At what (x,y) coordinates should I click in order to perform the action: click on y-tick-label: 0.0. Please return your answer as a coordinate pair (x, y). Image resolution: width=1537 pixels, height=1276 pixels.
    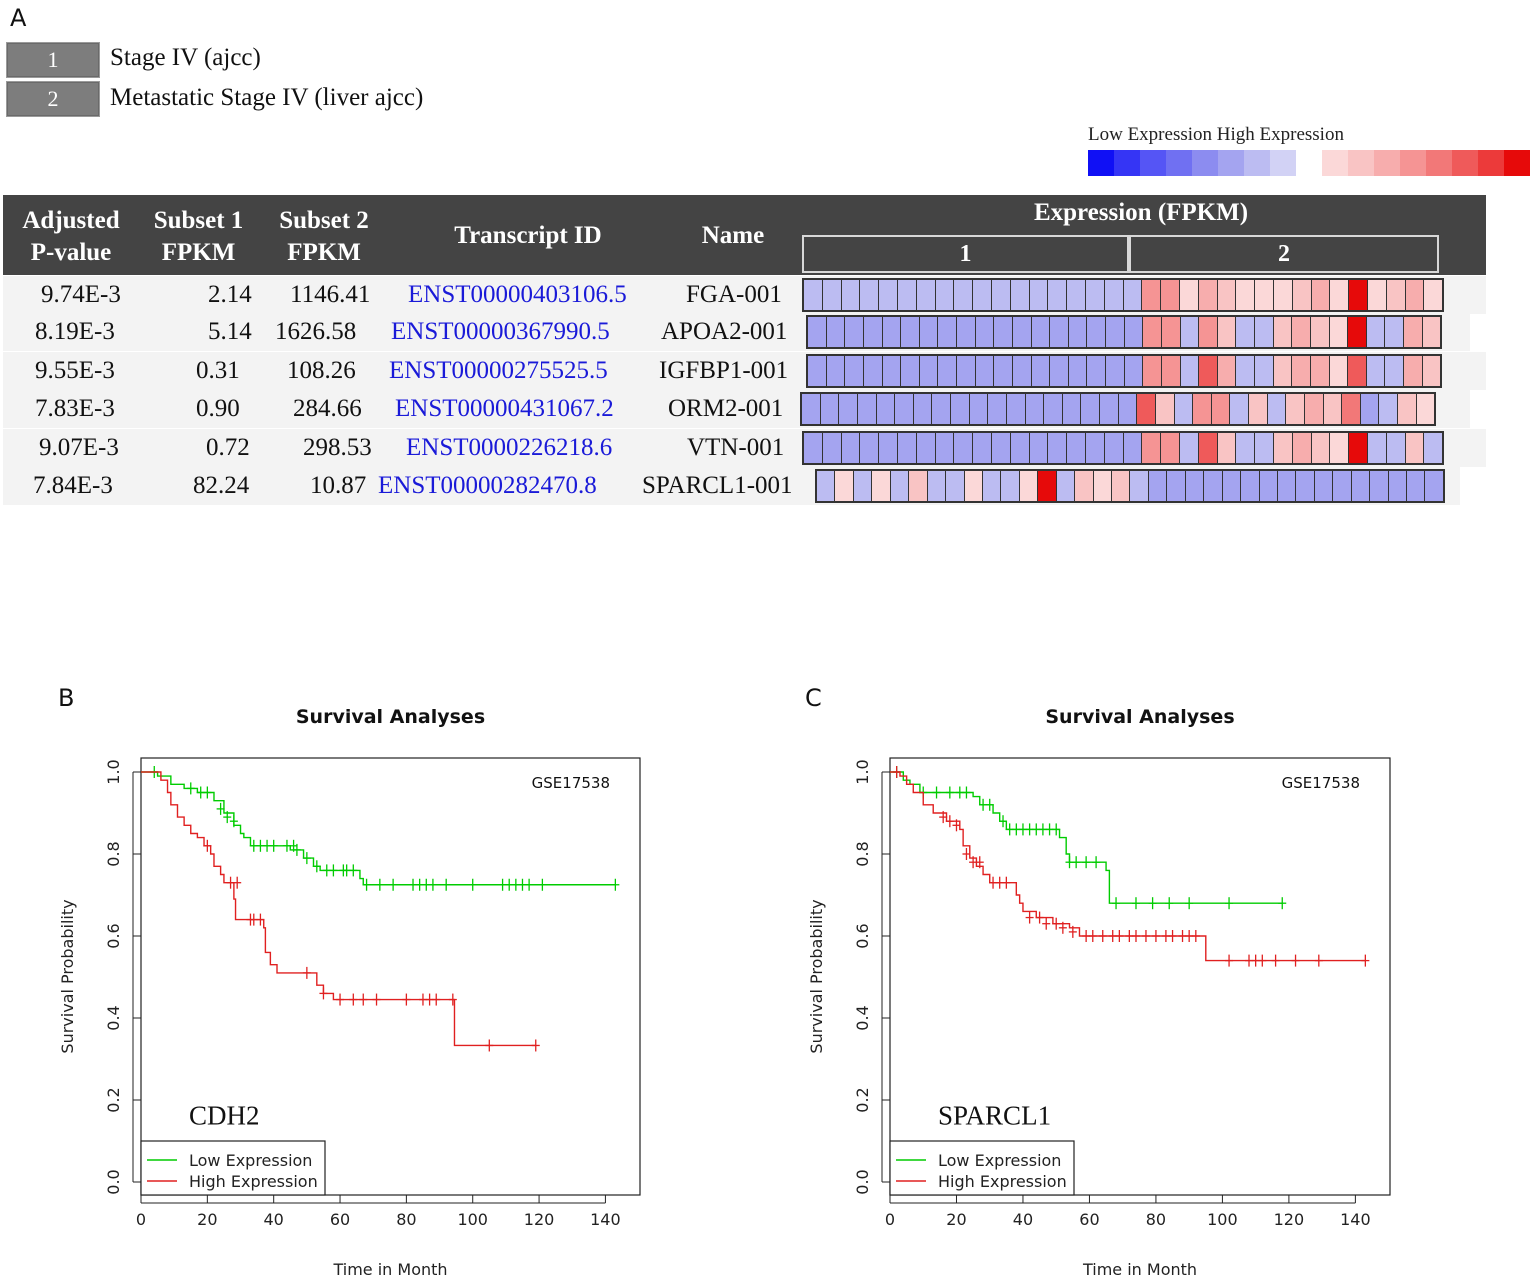
    Looking at the image, I should click on (113, 1181).